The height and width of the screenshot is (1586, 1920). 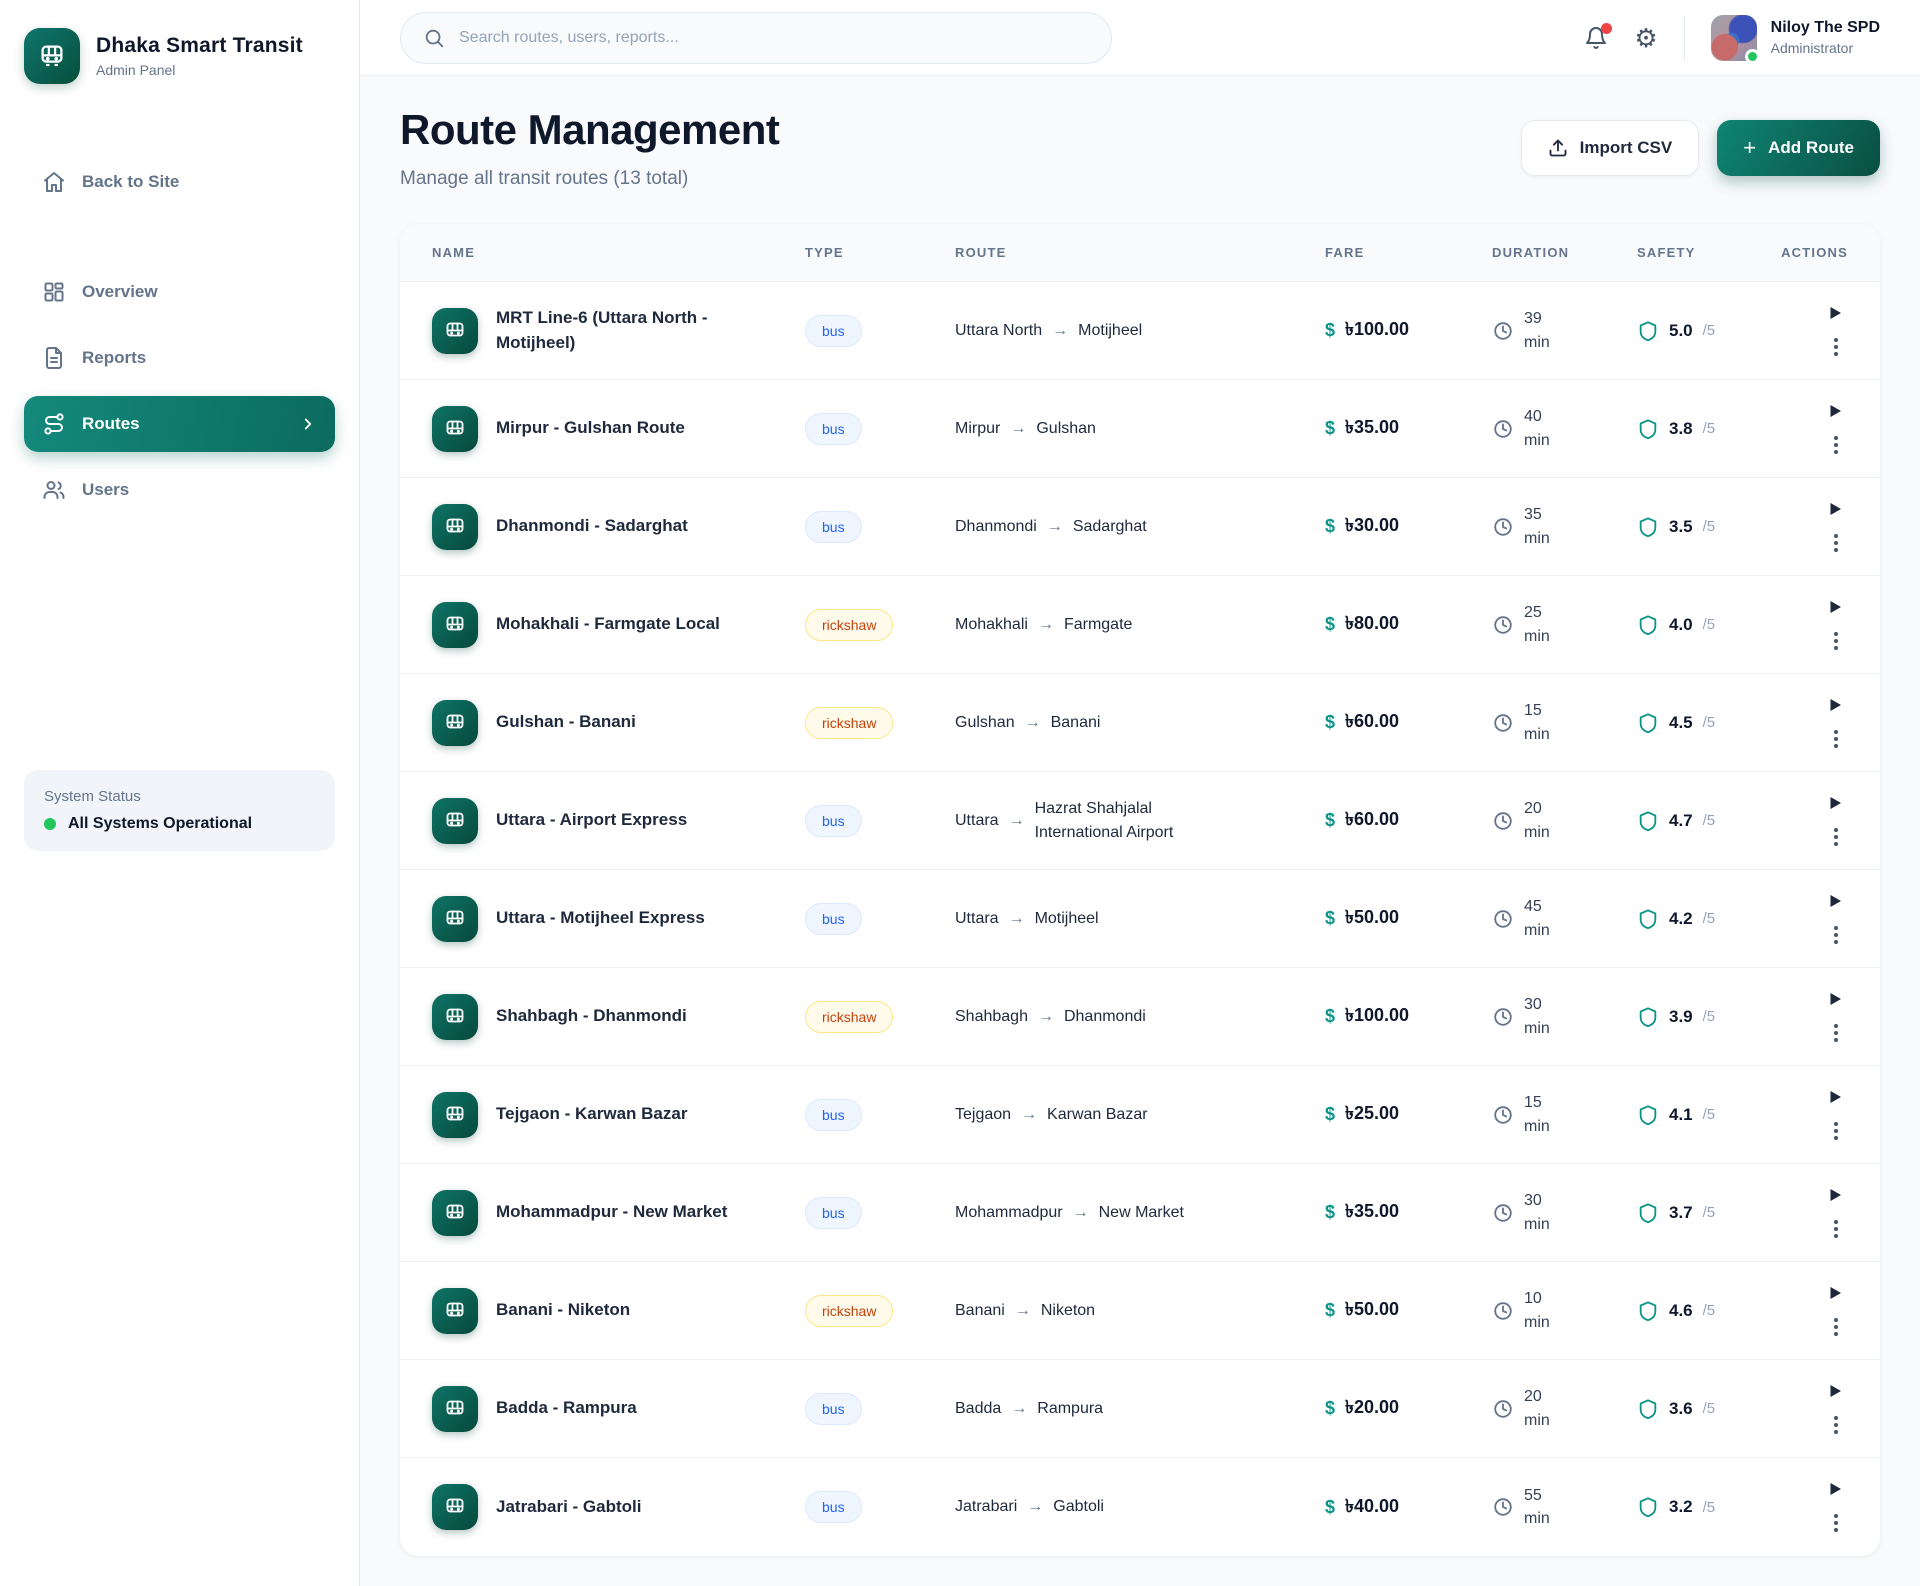 What do you see at coordinates (54, 424) in the screenshot?
I see `route-icon` at bounding box center [54, 424].